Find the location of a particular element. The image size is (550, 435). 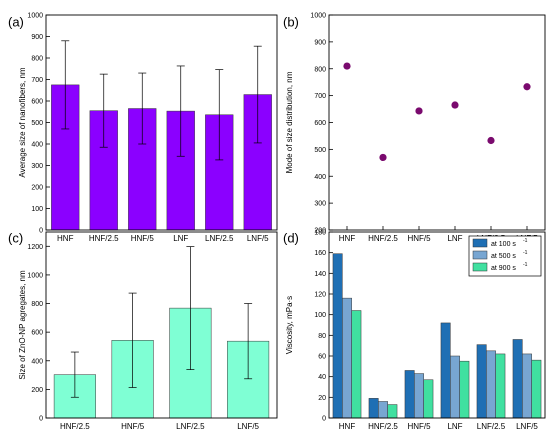

legend-label: at 100 s is located at coordinates (503, 244).